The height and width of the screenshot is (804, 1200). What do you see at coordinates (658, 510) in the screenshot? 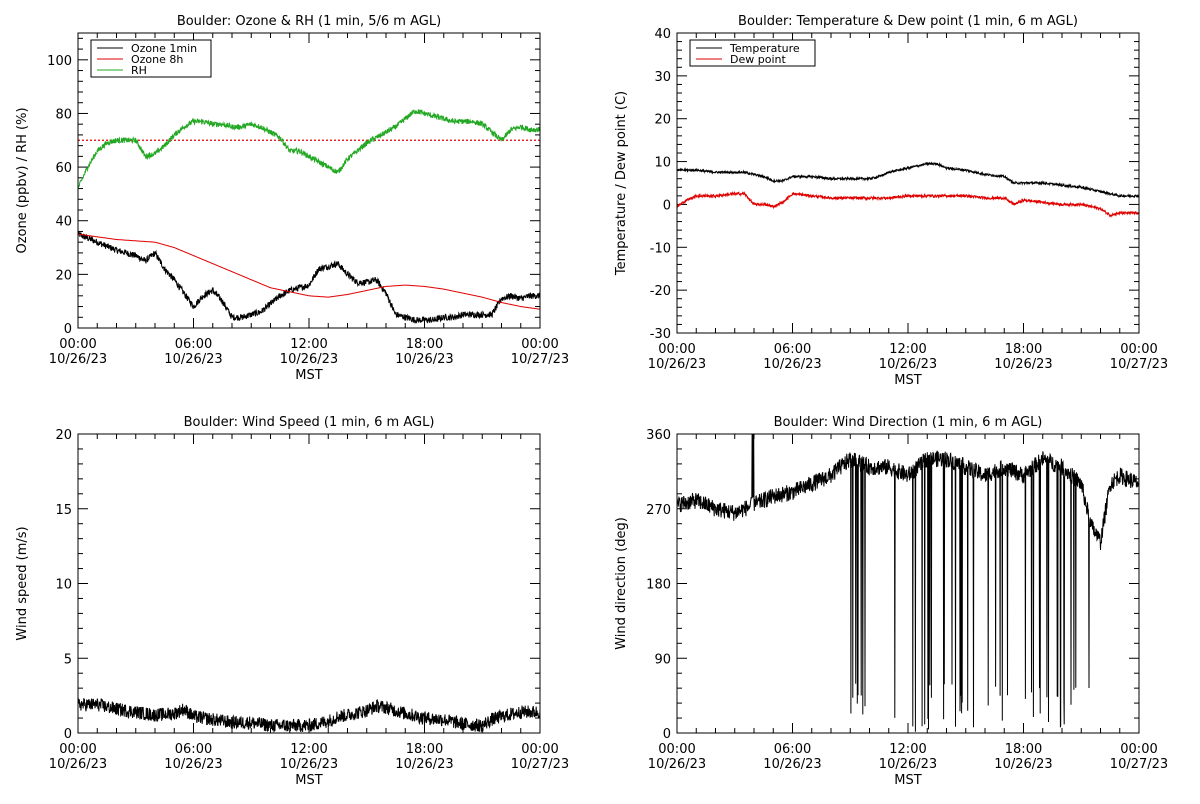
I see `y-tick-label: 270` at bounding box center [658, 510].